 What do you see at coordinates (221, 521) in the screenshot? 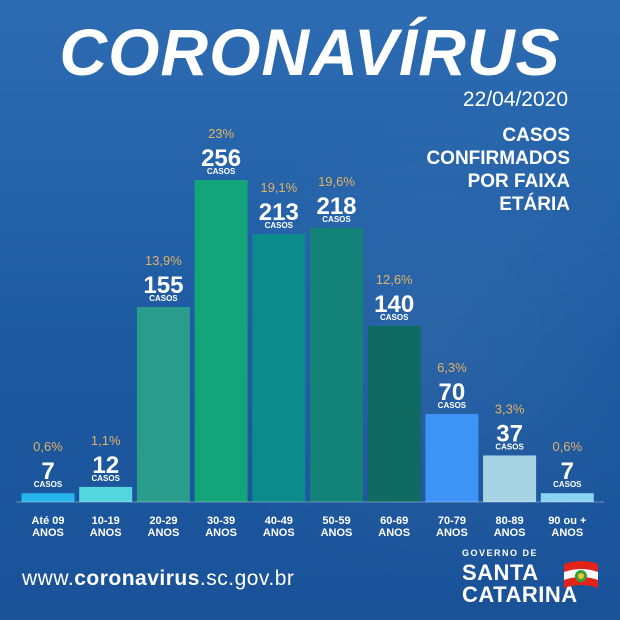
I see `category-label: 30-39` at bounding box center [221, 521].